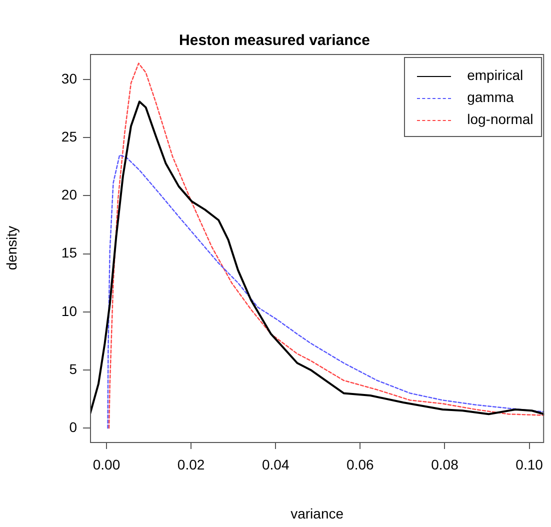 The width and height of the screenshot is (551, 527). What do you see at coordinates (69, 78) in the screenshot?
I see `y-tick-label: 30` at bounding box center [69, 78].